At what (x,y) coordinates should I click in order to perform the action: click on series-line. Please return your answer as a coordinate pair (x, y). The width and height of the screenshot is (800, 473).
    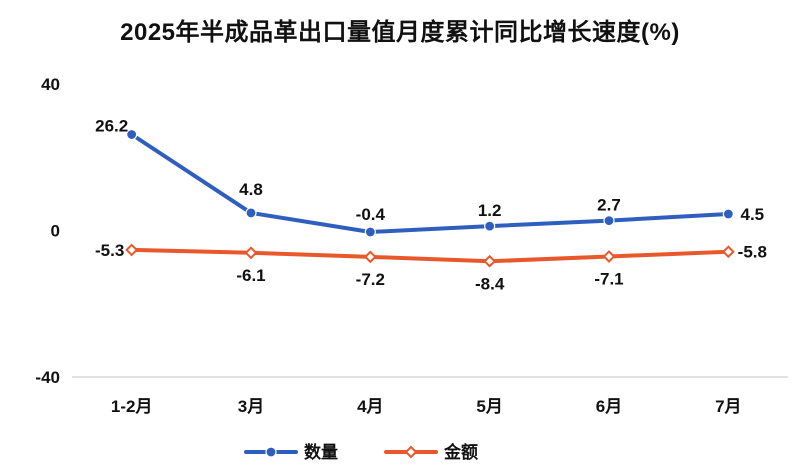
    Looking at the image, I should click on (430, 255).